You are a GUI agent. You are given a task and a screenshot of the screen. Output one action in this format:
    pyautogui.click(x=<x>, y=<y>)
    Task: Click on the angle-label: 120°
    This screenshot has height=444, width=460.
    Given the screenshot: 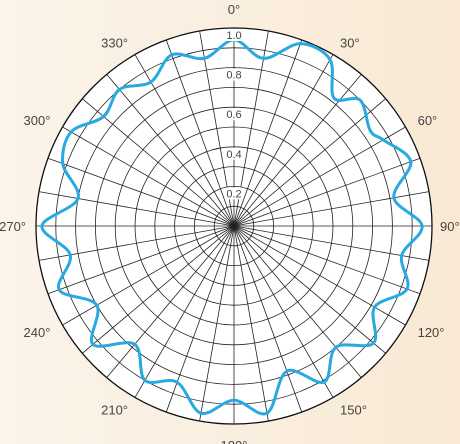 What is the action you would take?
    pyautogui.click(x=431, y=332)
    